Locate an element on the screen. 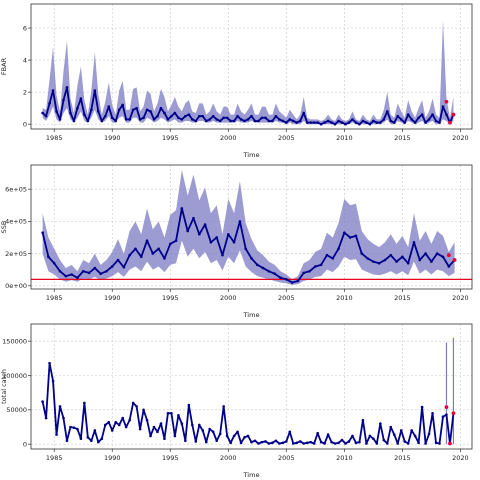  x-tick-label: 2005 is located at coordinates (286, 458).